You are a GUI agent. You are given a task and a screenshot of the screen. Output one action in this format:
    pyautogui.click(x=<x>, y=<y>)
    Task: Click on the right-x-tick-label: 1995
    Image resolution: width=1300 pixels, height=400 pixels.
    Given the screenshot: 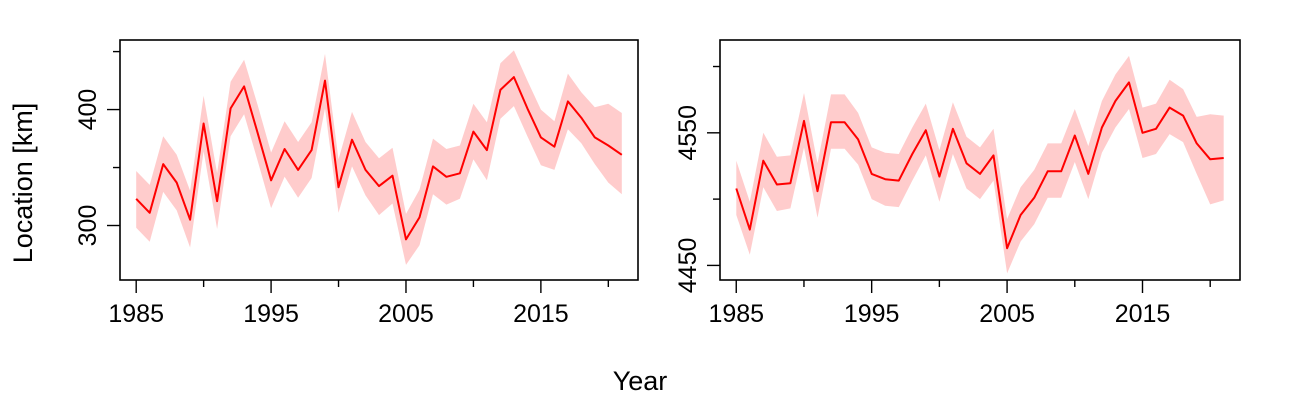 What is the action you would take?
    pyautogui.click(x=872, y=314)
    